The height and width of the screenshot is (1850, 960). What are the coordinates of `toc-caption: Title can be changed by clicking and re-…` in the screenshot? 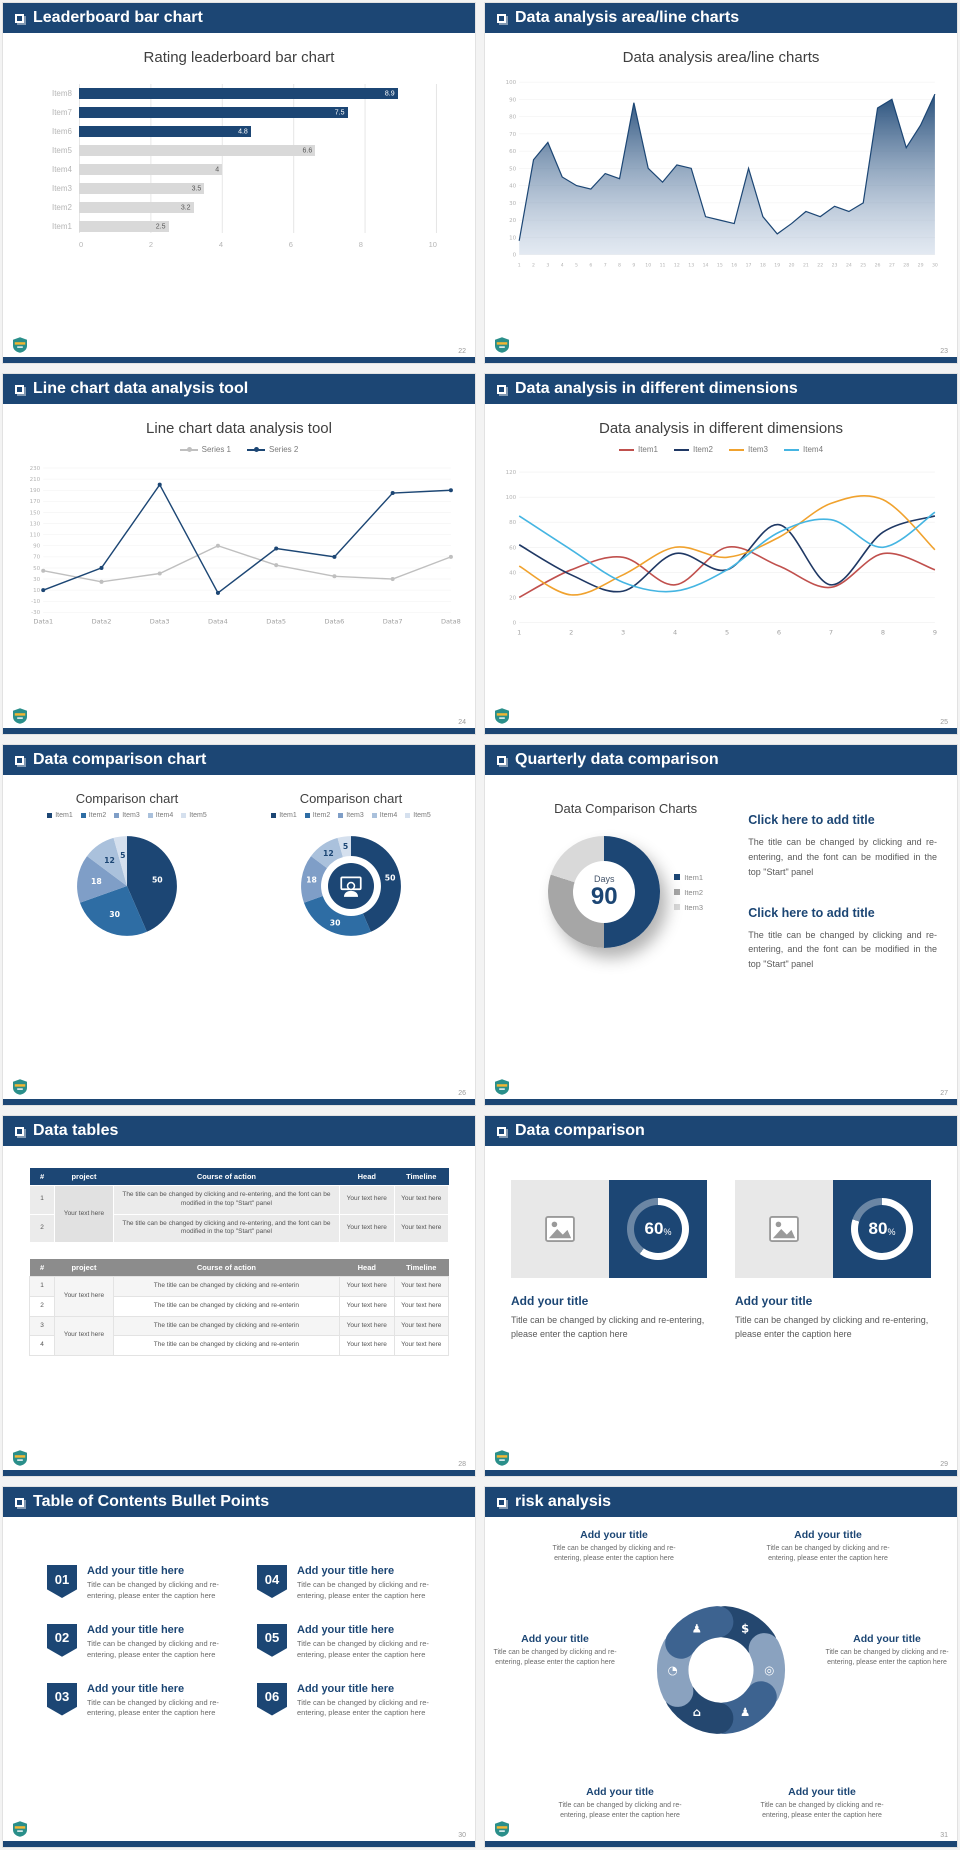 It's located at (363, 1707).